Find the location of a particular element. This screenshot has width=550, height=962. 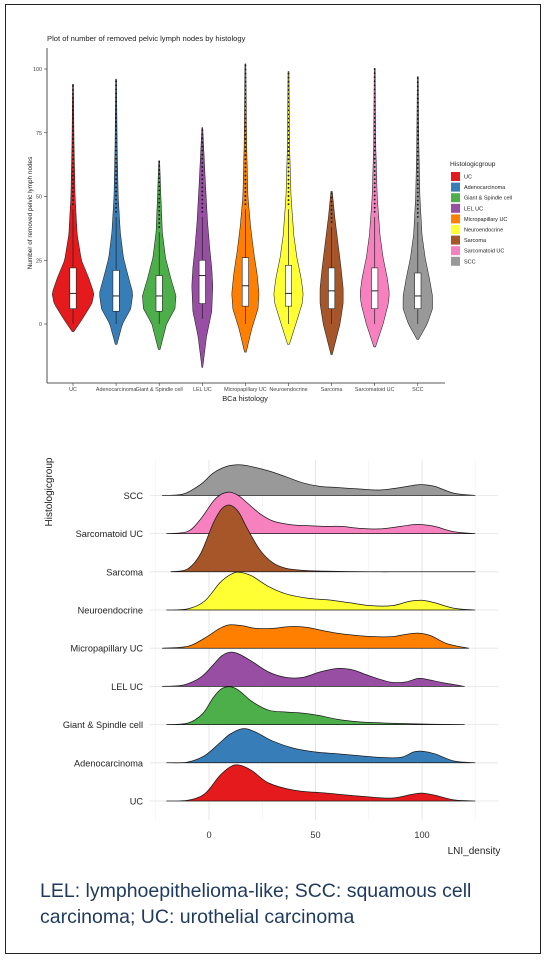

legend-label-giant-and-spindle-cell: Giant & Spindle cell is located at coordinates (488, 199).